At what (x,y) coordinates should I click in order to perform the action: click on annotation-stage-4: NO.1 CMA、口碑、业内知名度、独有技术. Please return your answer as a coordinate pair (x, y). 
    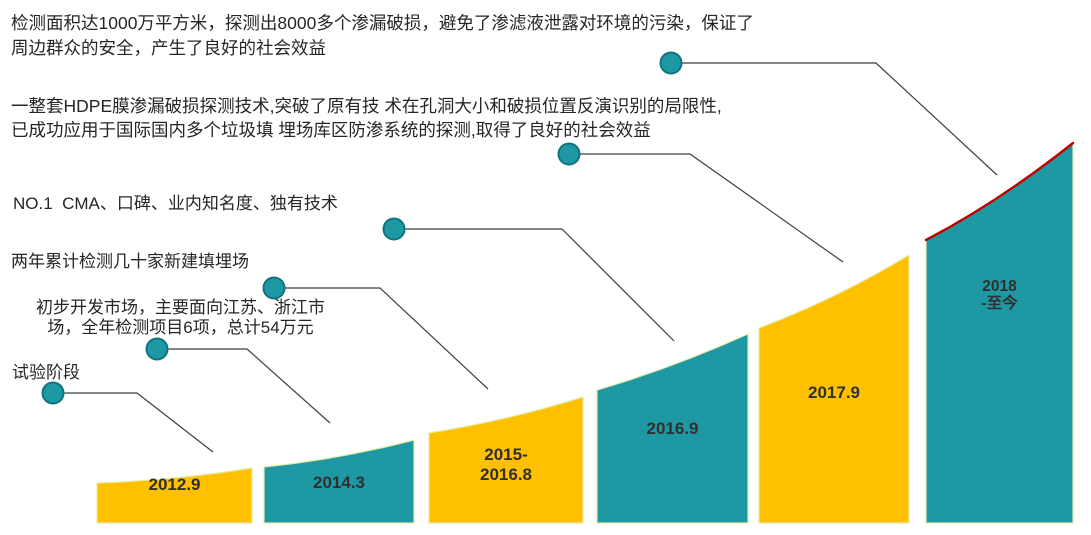
    Looking at the image, I should click on (175, 203).